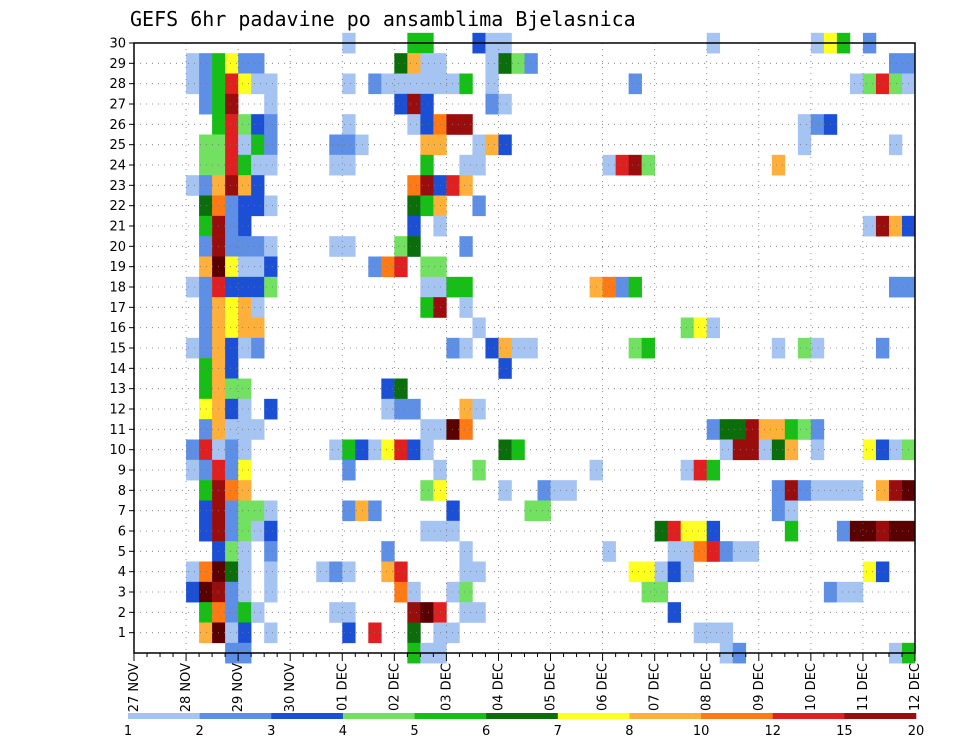 Image resolution: width=960 pixels, height=742 pixels. I want to click on y-tick-label: 10, so click(117, 450).